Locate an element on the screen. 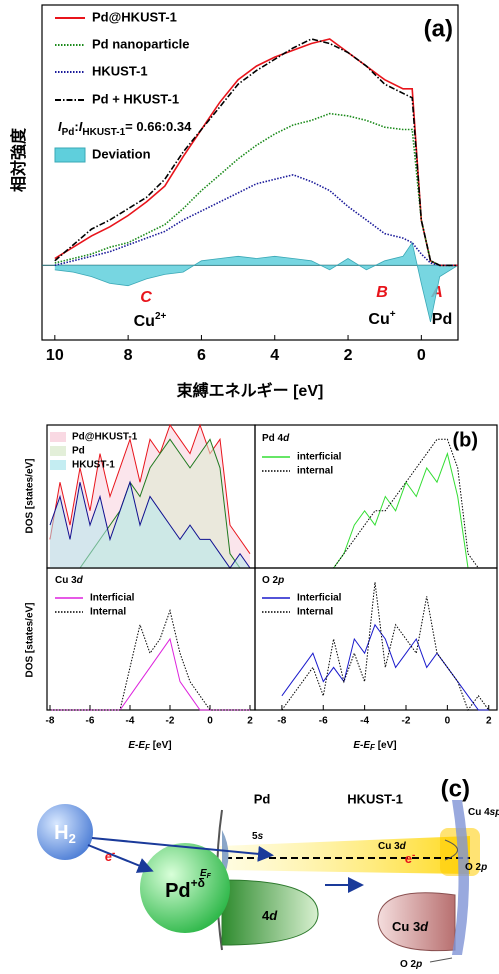 The width and height of the screenshot is (499, 974). band-label: 5s is located at coordinates (258, 836).